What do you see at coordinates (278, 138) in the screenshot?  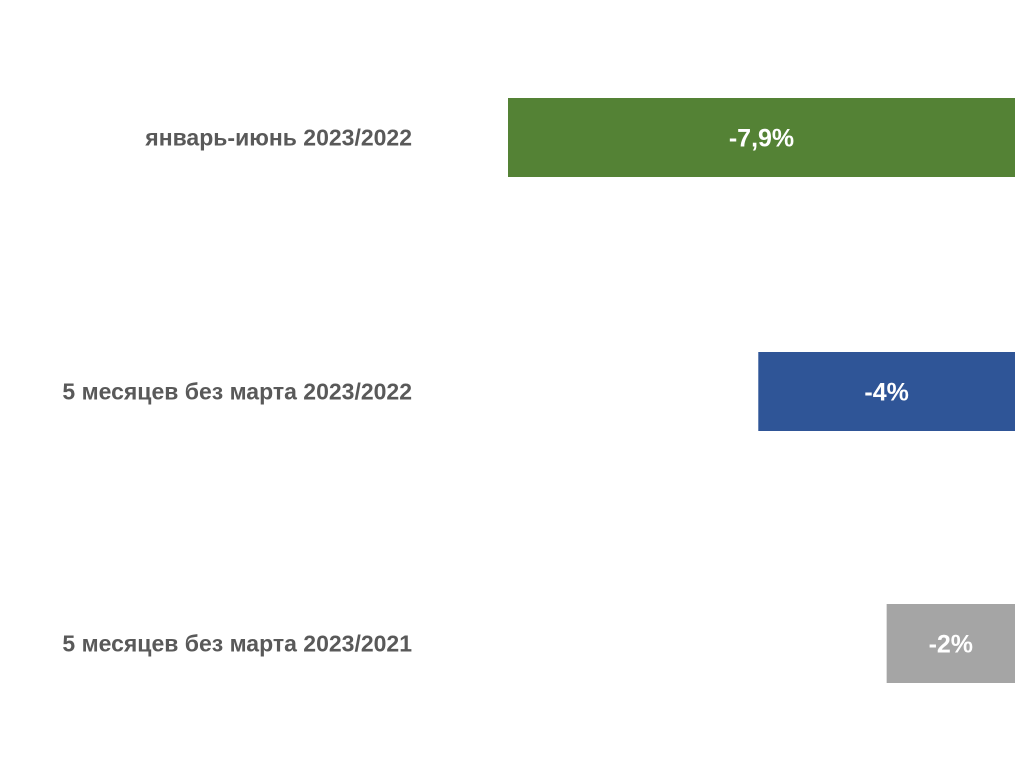 I see `category-label-1: январь-июнь 2023/2022` at bounding box center [278, 138].